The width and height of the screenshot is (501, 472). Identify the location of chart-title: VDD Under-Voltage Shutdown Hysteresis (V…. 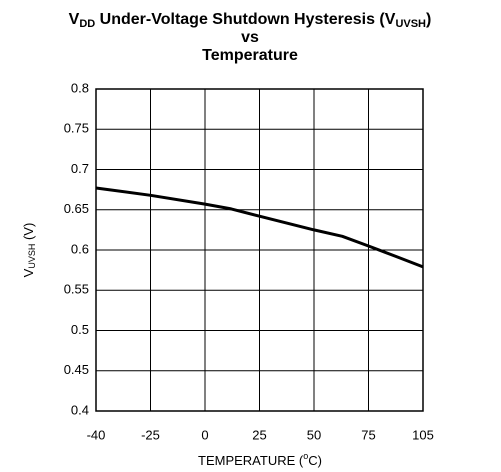
(250, 20).